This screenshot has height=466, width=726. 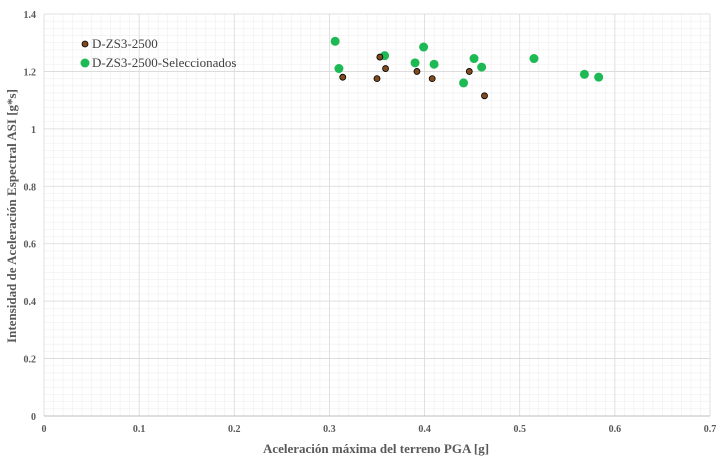 I want to click on y-tick-label: 1, so click(x=33, y=130).